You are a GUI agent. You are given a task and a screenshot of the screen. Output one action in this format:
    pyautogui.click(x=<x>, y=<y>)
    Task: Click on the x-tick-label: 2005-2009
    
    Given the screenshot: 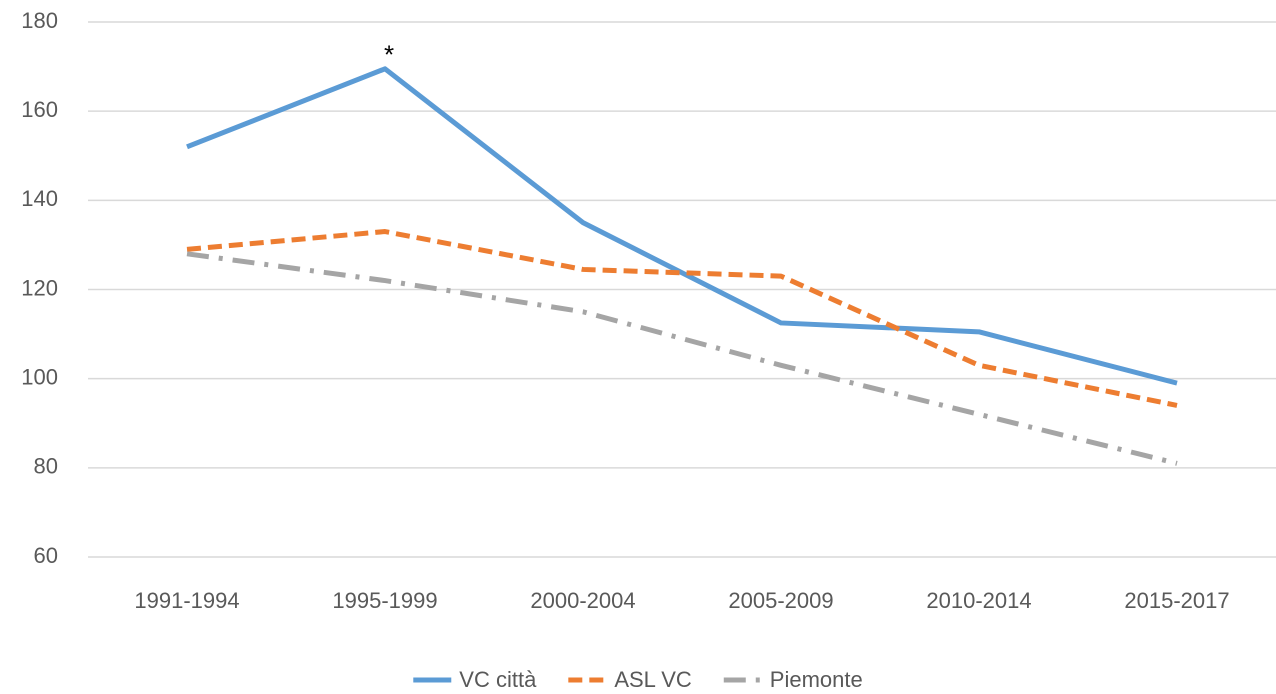 What is the action you would take?
    pyautogui.click(x=780, y=600)
    